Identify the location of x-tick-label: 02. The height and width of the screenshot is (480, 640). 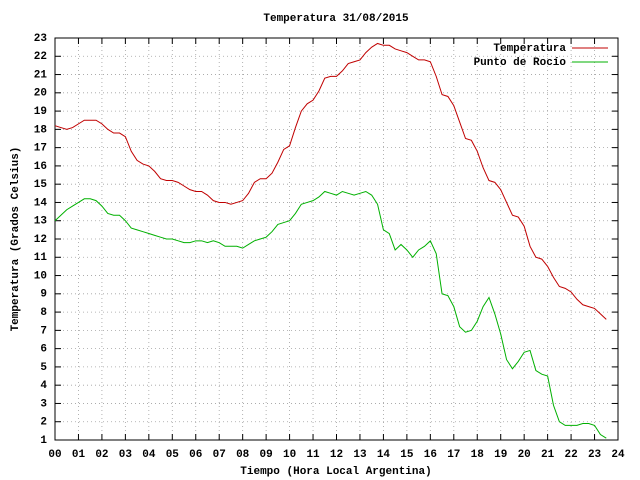
(101, 455).